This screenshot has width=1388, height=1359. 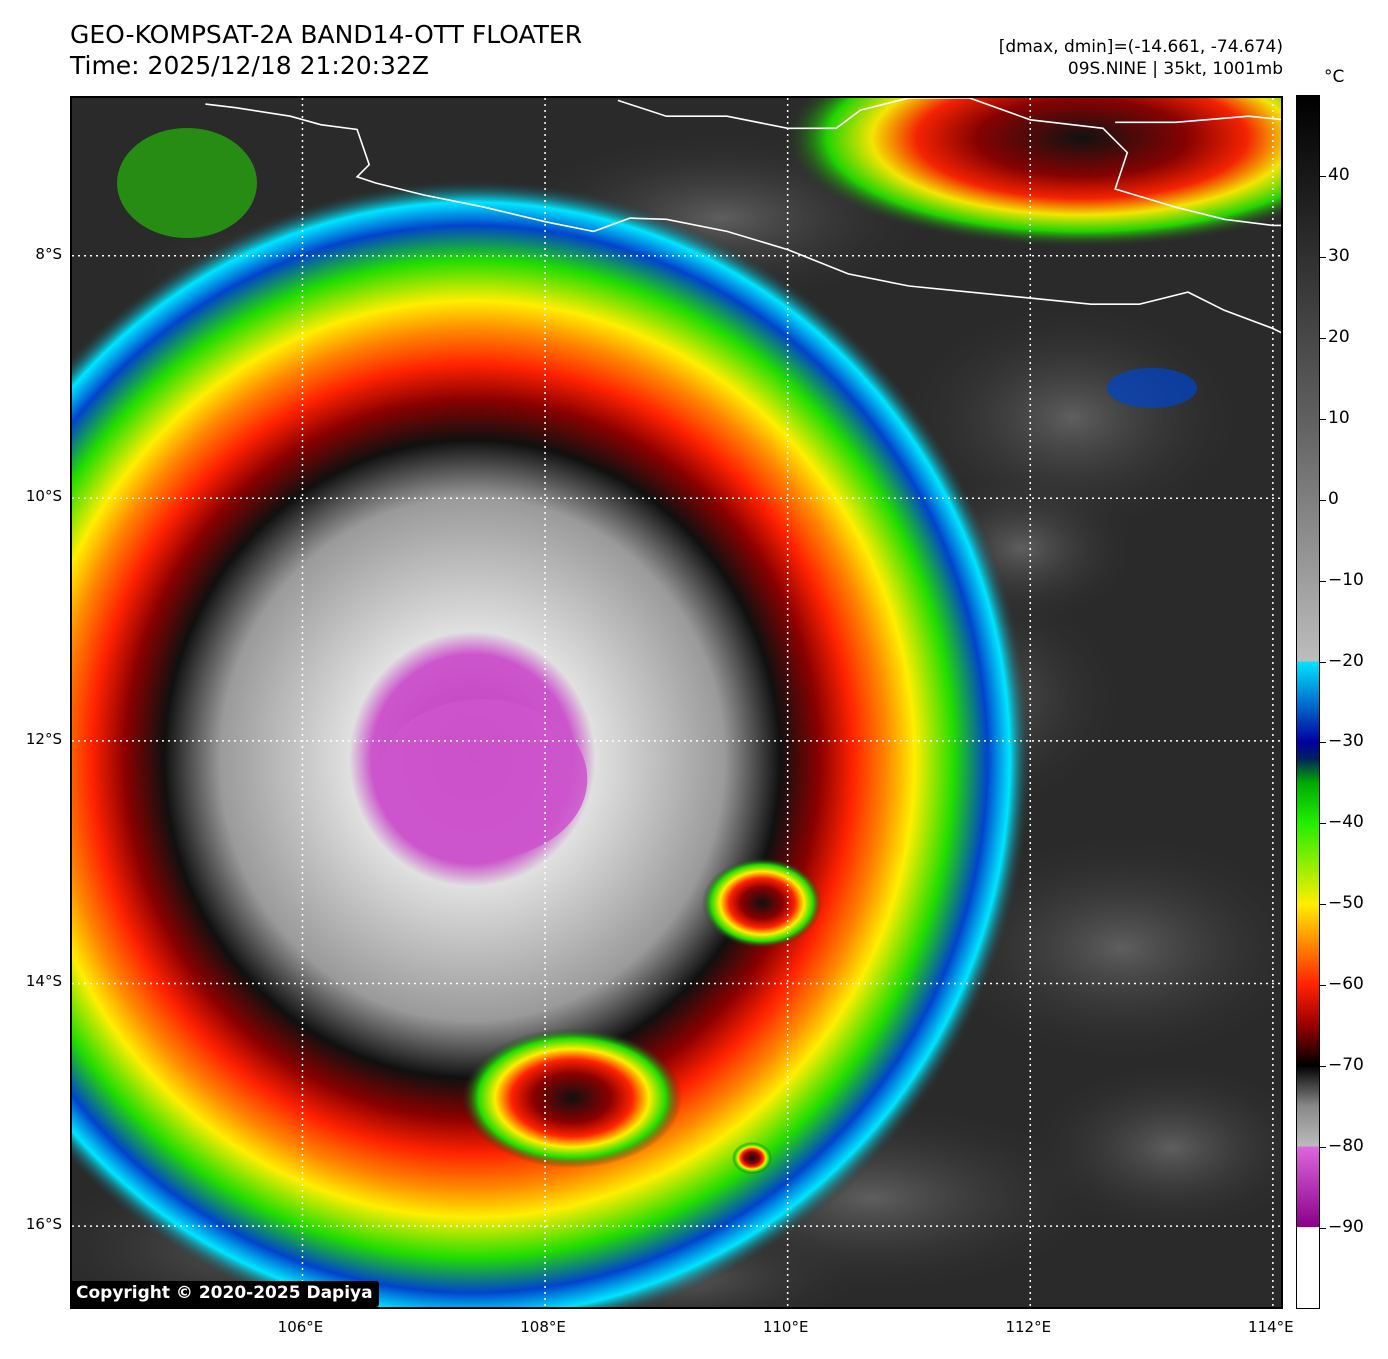 What do you see at coordinates (1339, 417) in the screenshot?
I see `colorbar-tick-label: 10` at bounding box center [1339, 417].